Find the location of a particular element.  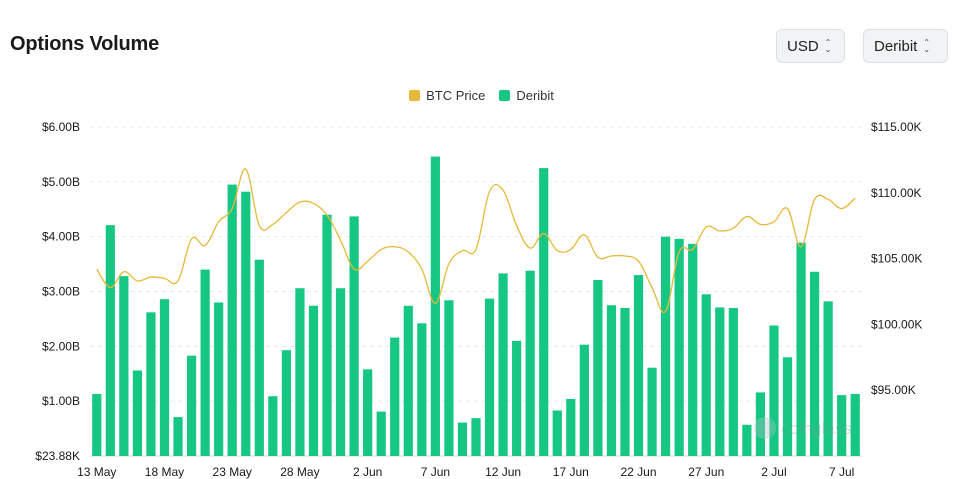

legend-label-btc-price: BTC Price is located at coordinates (456, 95).